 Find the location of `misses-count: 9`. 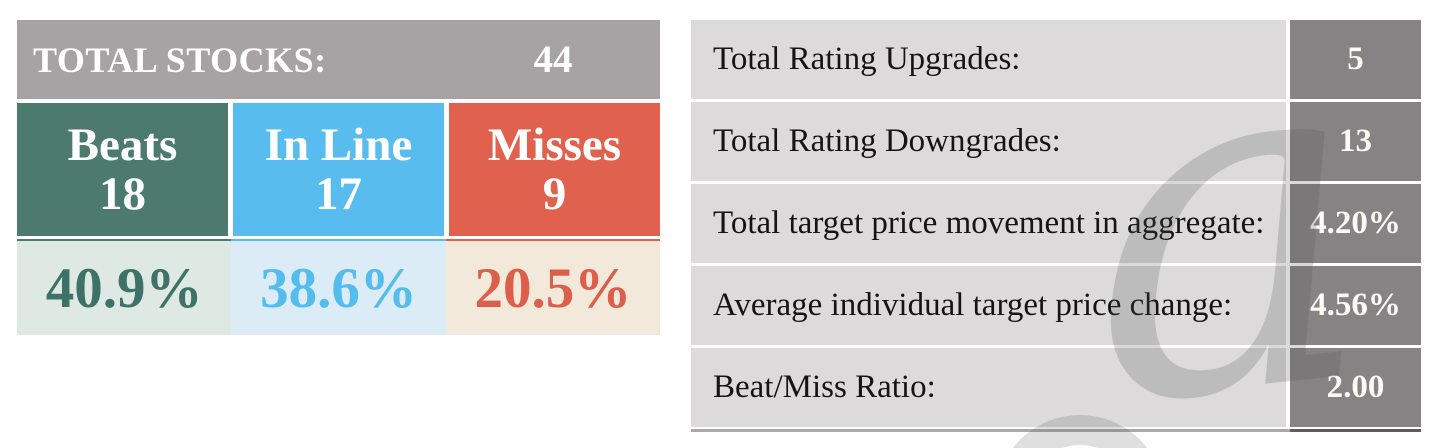

misses-count: 9 is located at coordinates (554, 193).